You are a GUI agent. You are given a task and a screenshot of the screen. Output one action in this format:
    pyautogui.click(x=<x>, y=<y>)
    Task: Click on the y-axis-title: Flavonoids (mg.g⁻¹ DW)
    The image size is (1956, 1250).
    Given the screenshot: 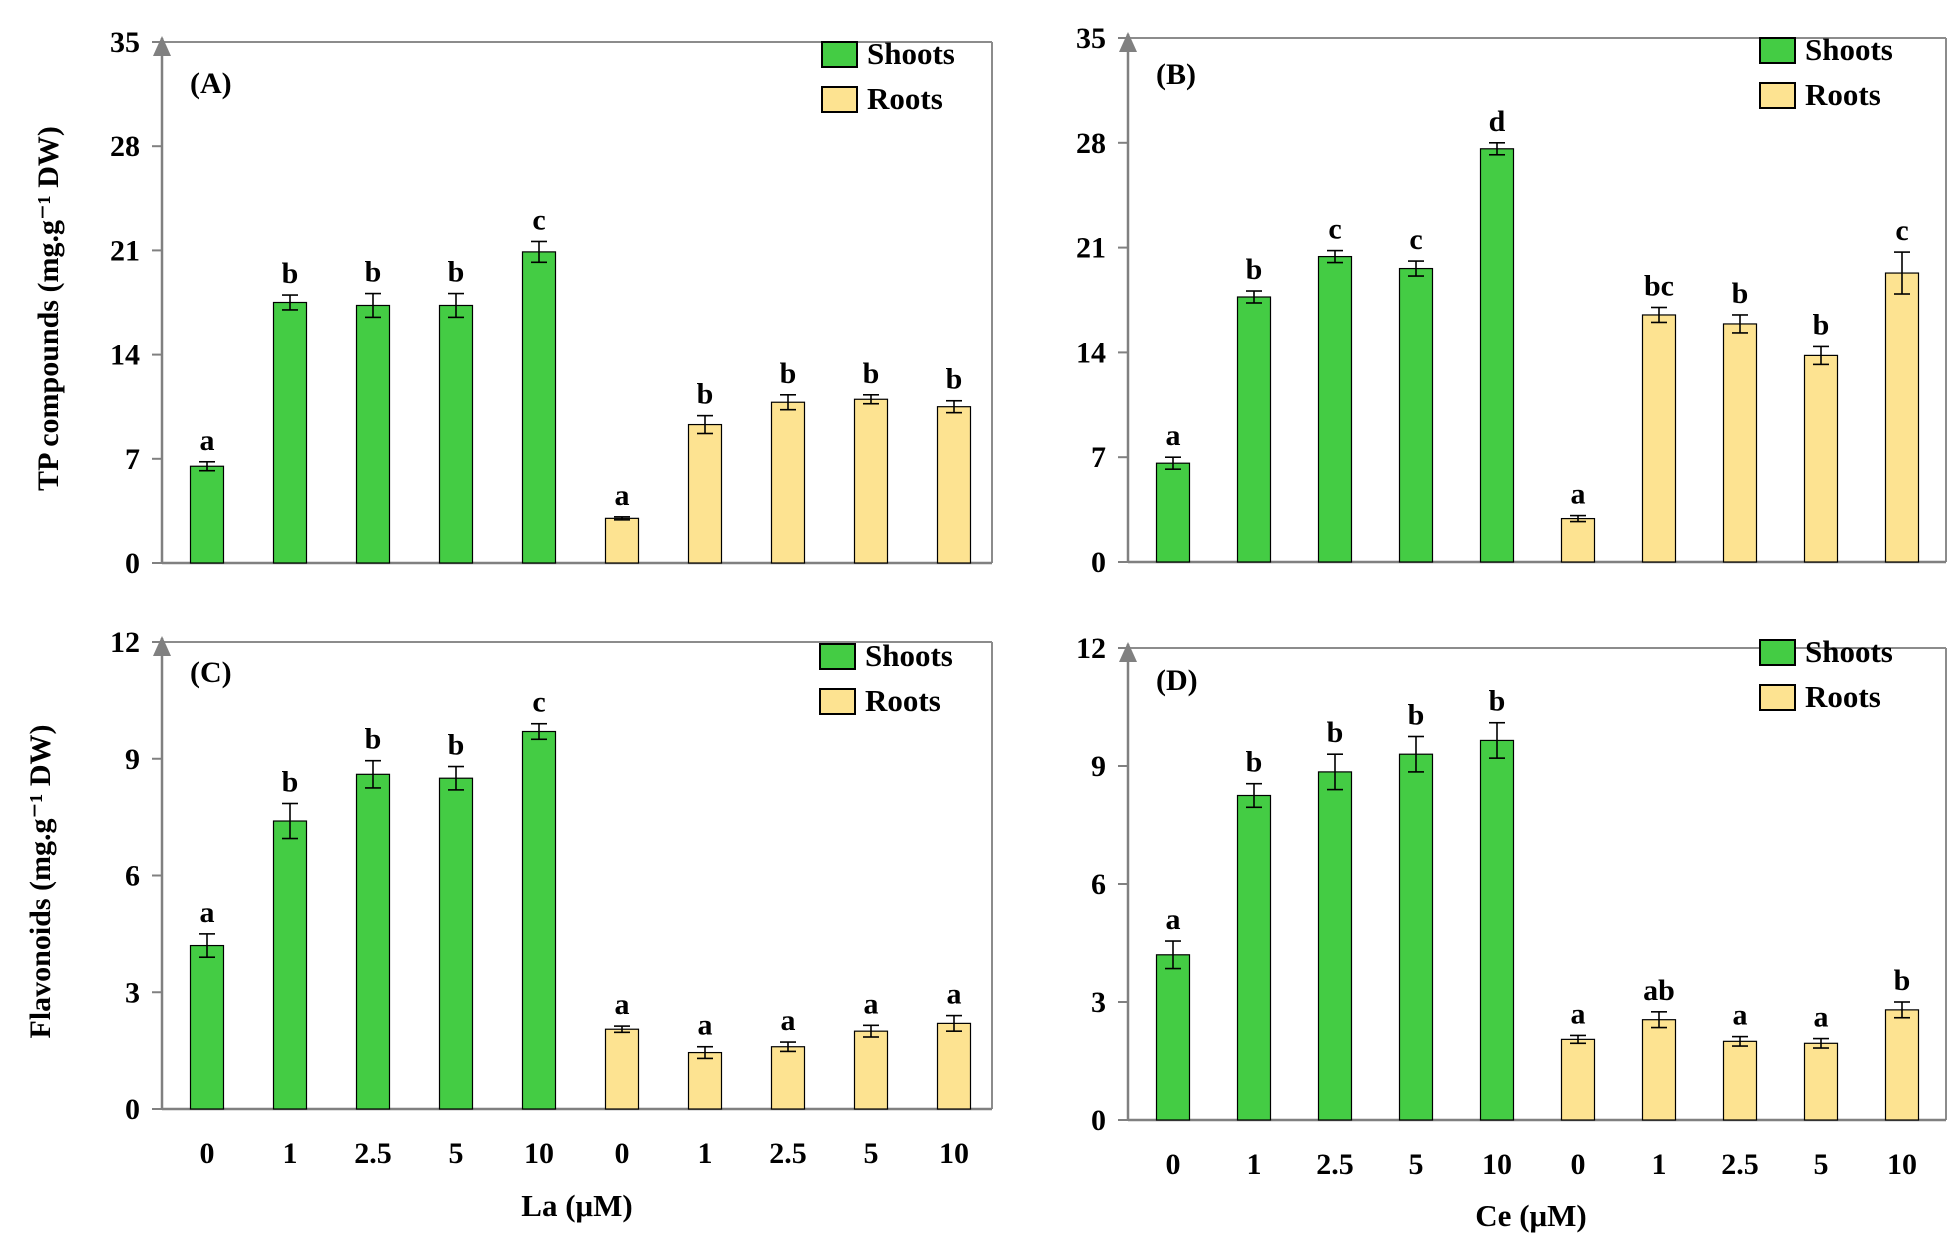 What is the action you would take?
    pyautogui.click(x=40, y=881)
    